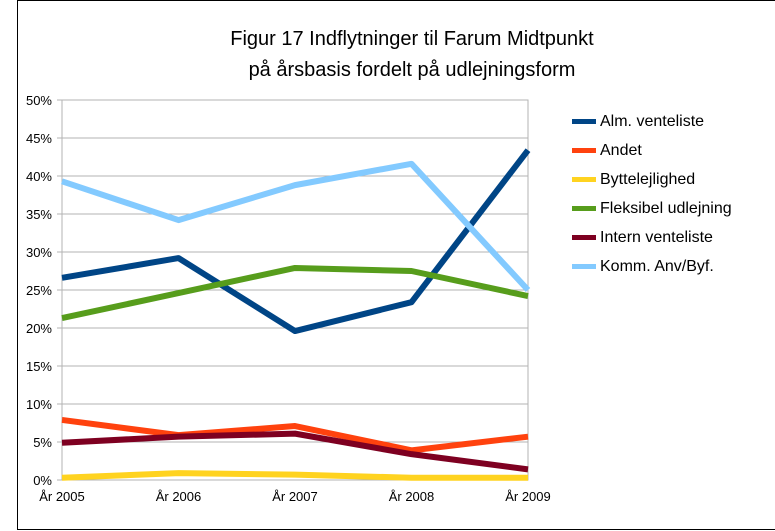  What do you see at coordinates (652, 121) in the screenshot?
I see `legend-label: Alm. venteliste` at bounding box center [652, 121].